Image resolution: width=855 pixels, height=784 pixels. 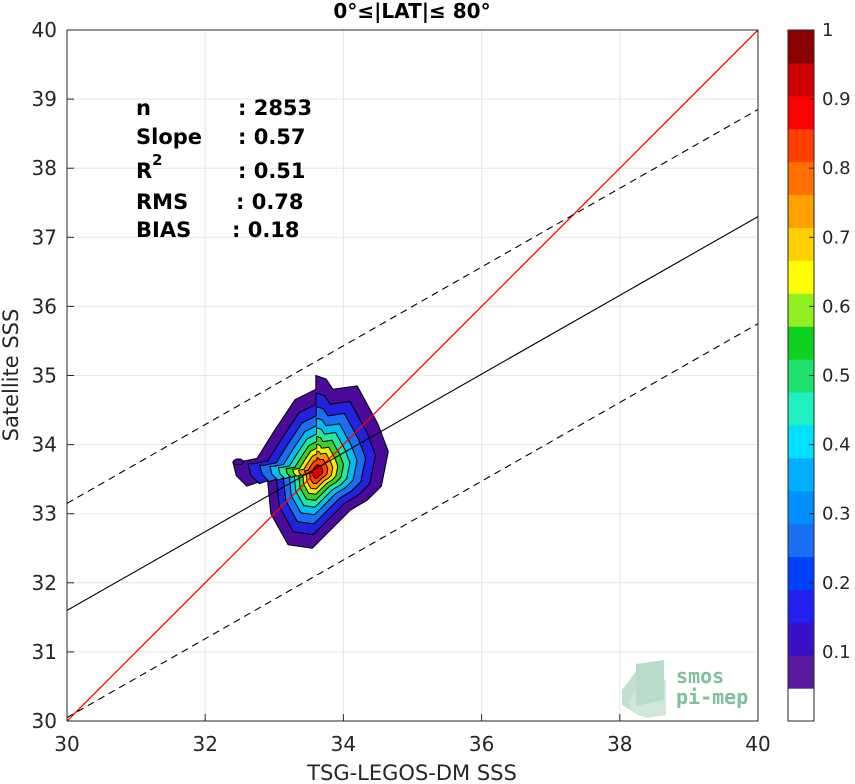 What do you see at coordinates (44, 99) in the screenshot?
I see `y-tick-label: 39` at bounding box center [44, 99].